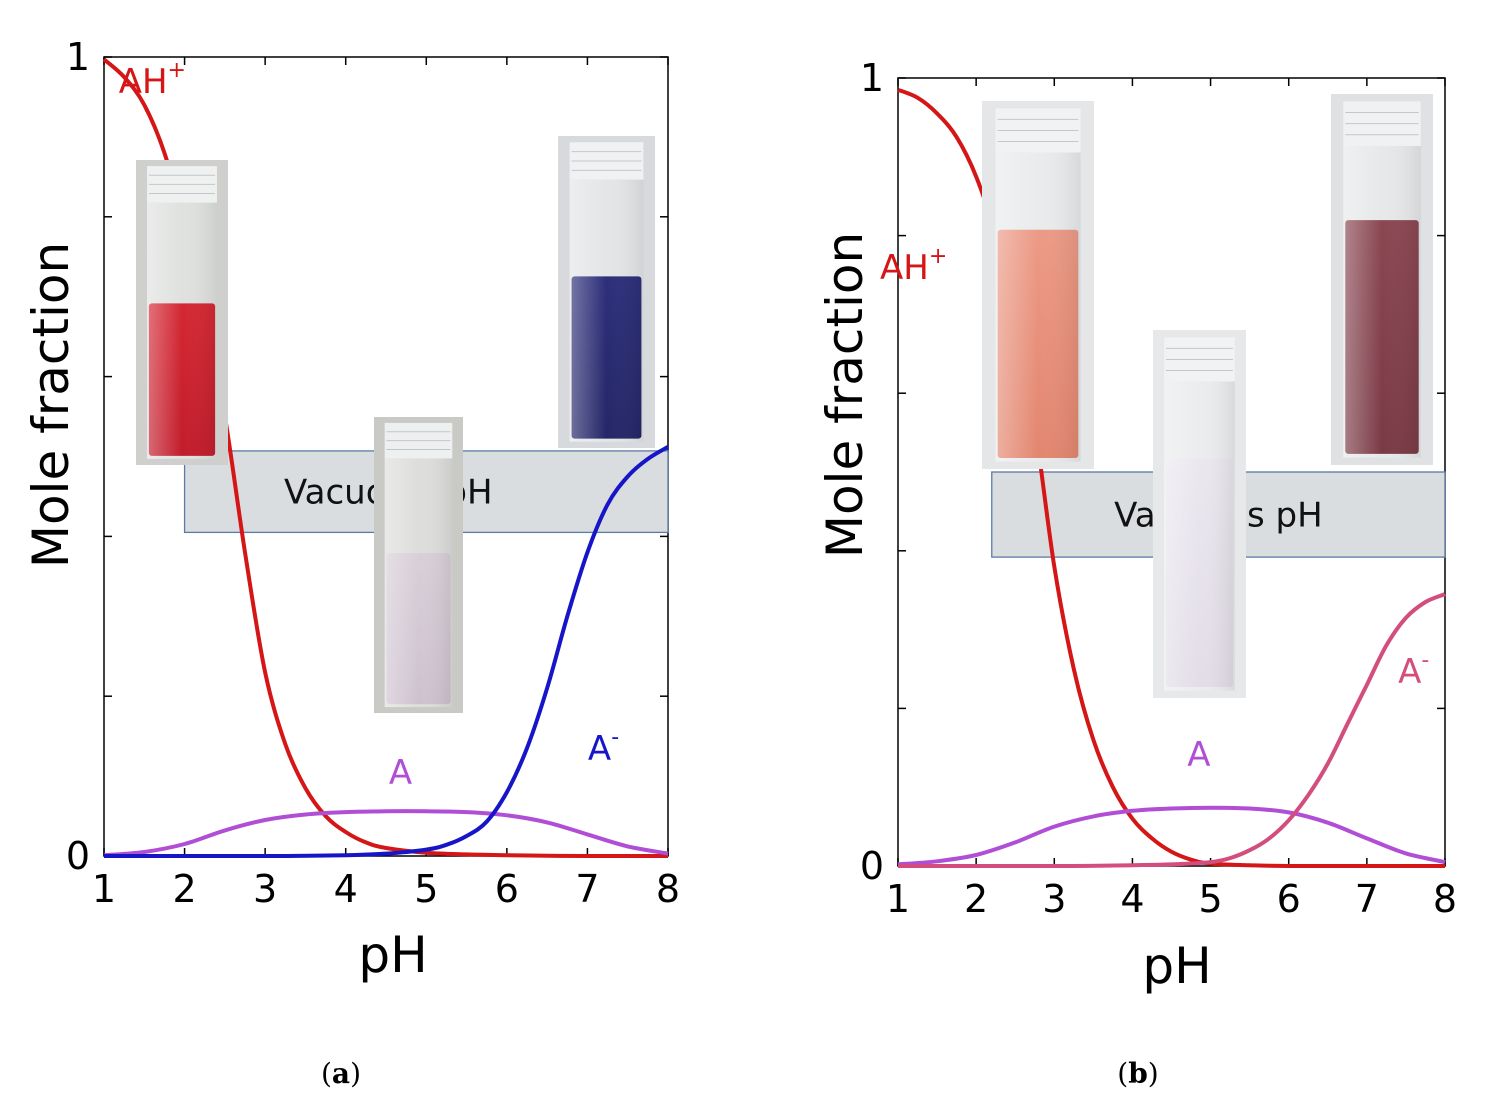  I want to click on cuvette-photo-red, so click(182, 312).